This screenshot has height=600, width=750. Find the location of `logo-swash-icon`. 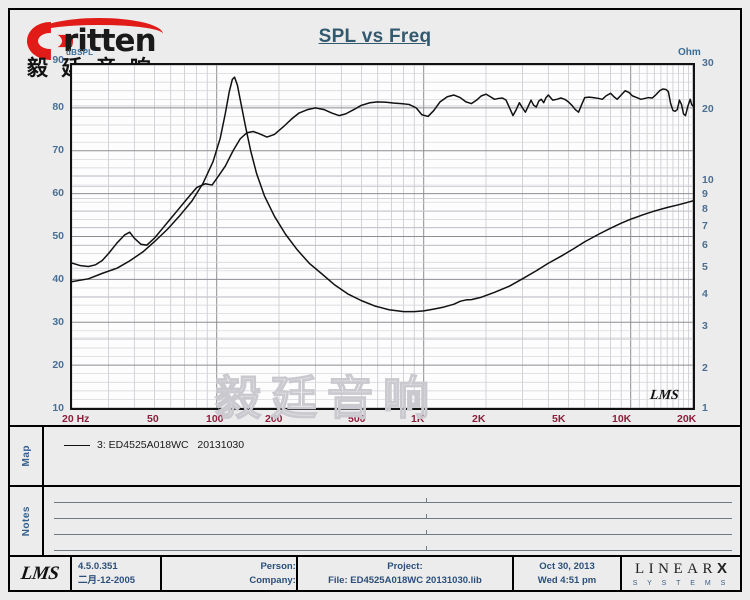

logo-swash-icon is located at coordinates (99, 26).